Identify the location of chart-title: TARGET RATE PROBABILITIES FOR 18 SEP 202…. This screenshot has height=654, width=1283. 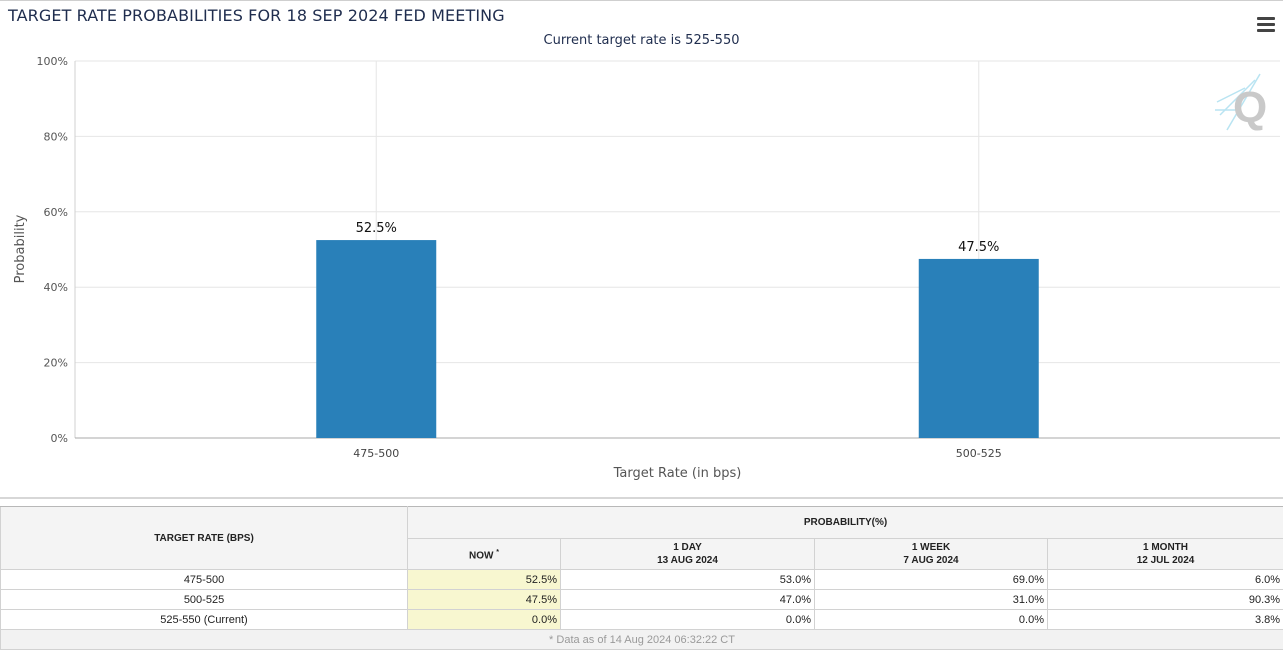
(256, 15).